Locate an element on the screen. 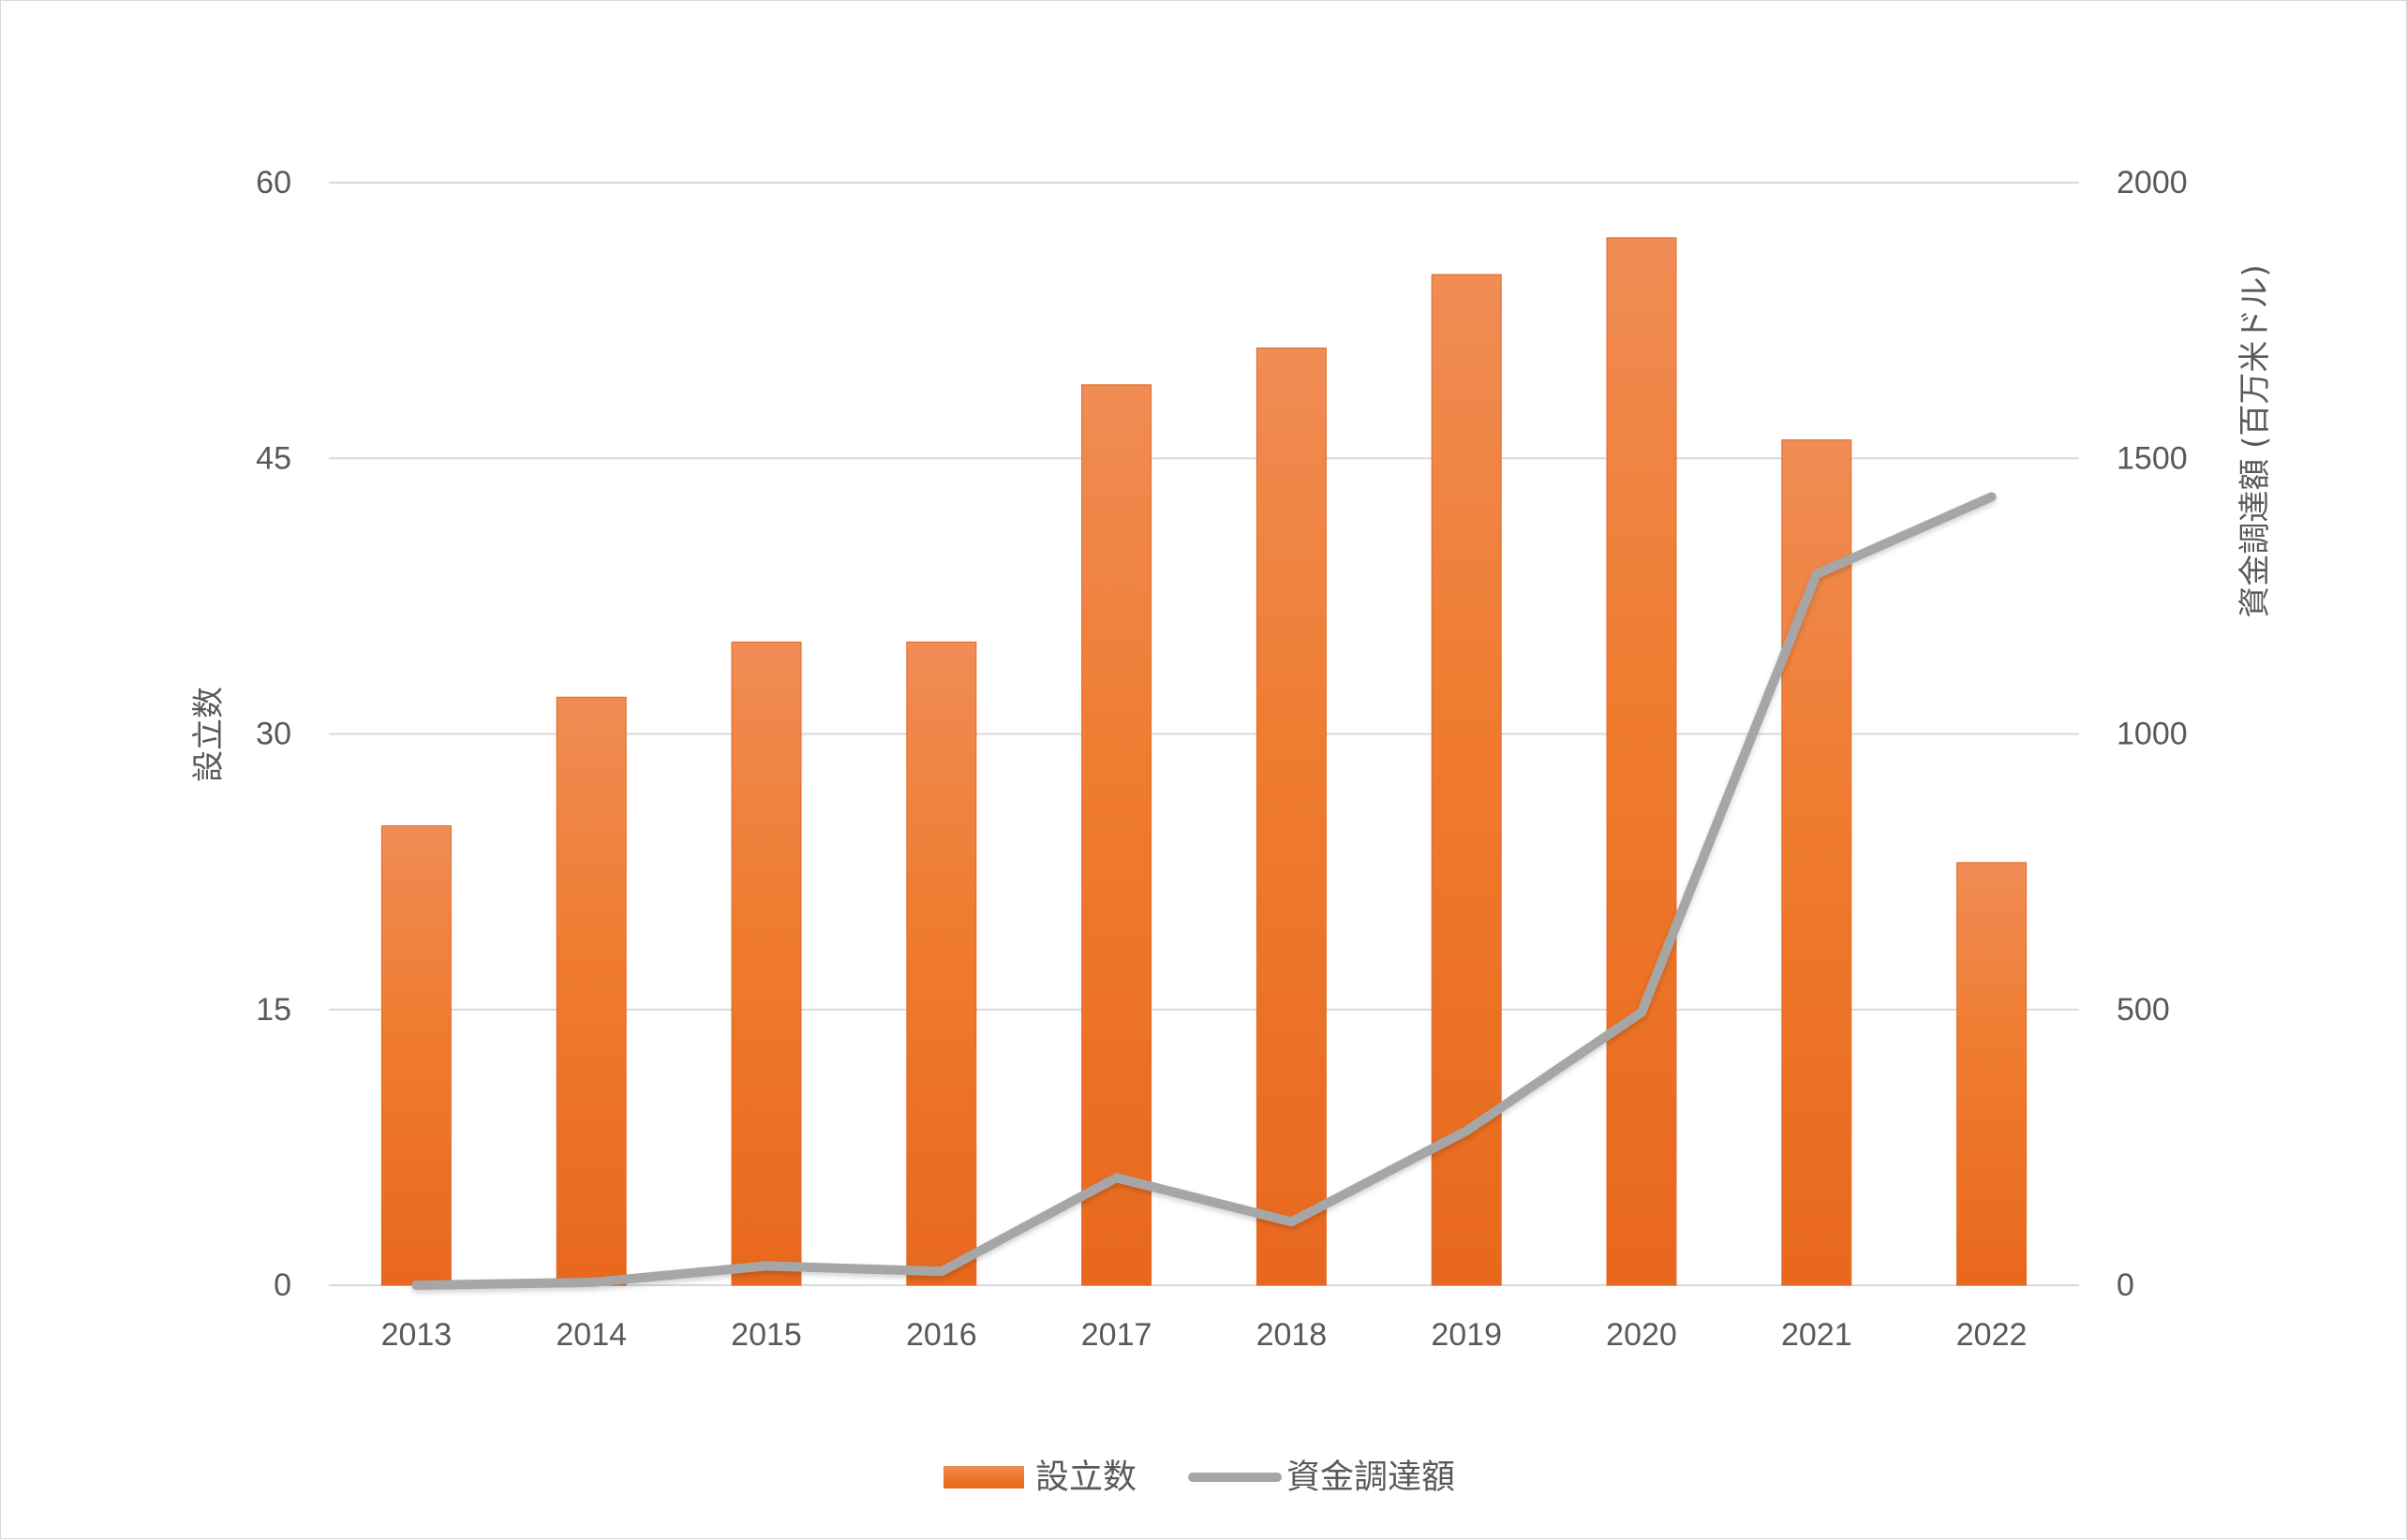 This screenshot has width=2407, height=1540. y-tick-label: 15 is located at coordinates (273, 1010).